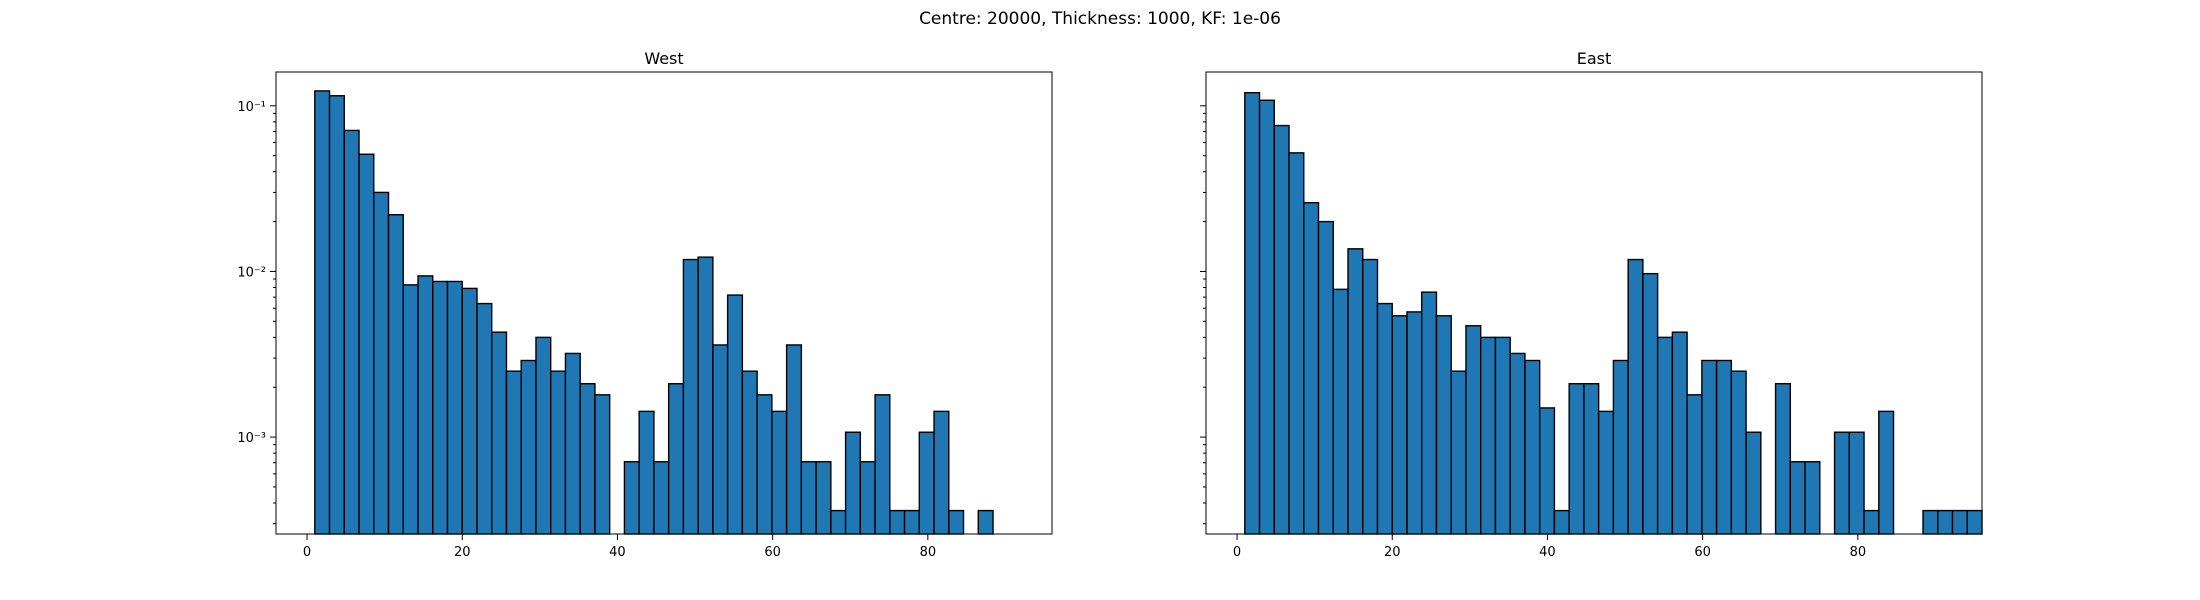 The image size is (2200, 600). I want to click on west-y-tick-label: 10⁻¹, so click(251, 107).